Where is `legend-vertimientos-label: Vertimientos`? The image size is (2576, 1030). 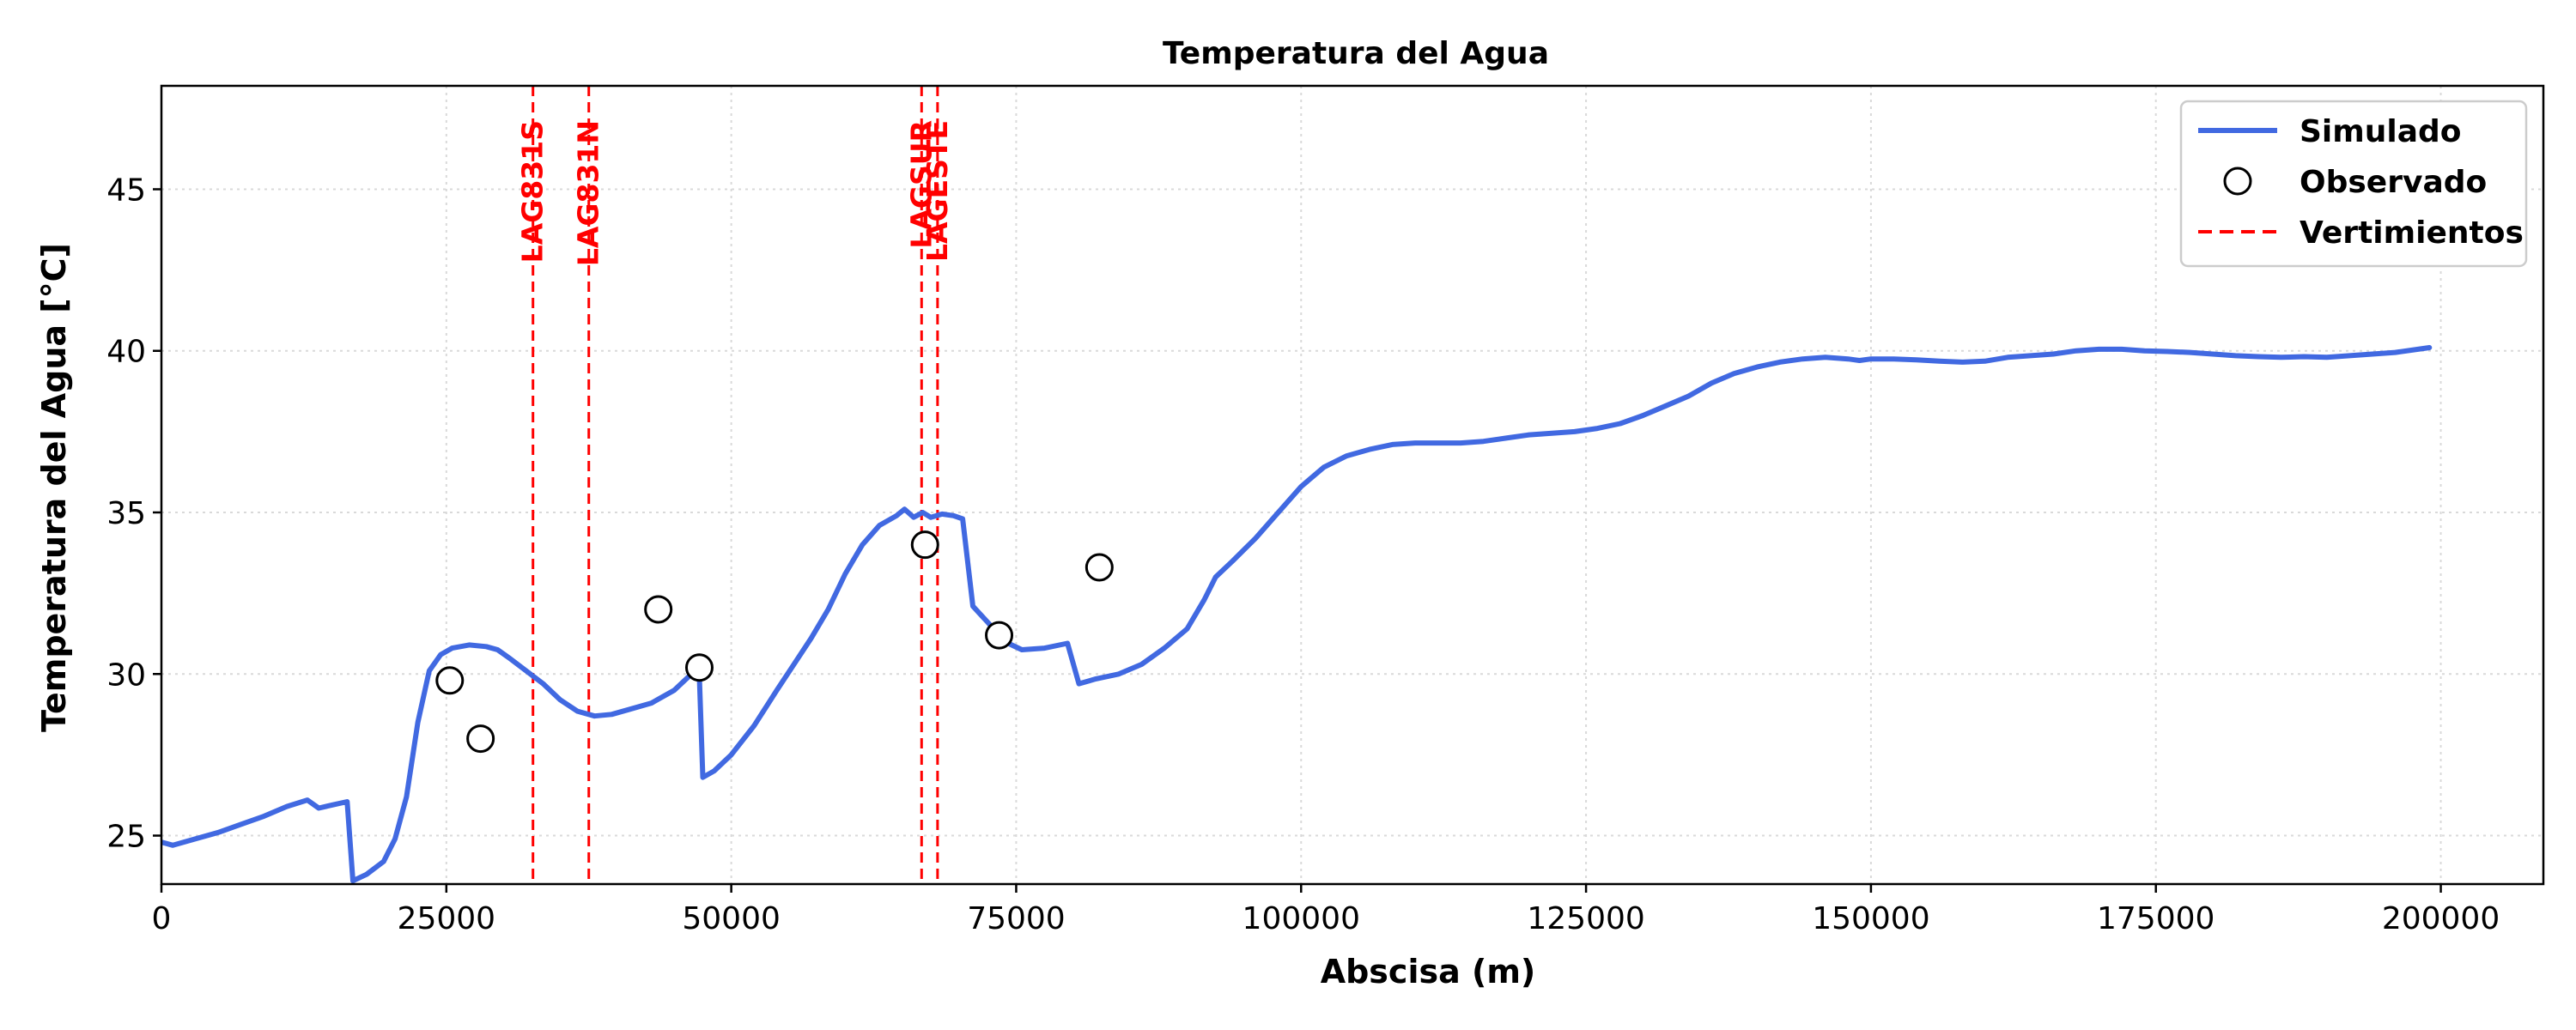
legend-vertimientos-label: Vertimientos is located at coordinates (2412, 233).